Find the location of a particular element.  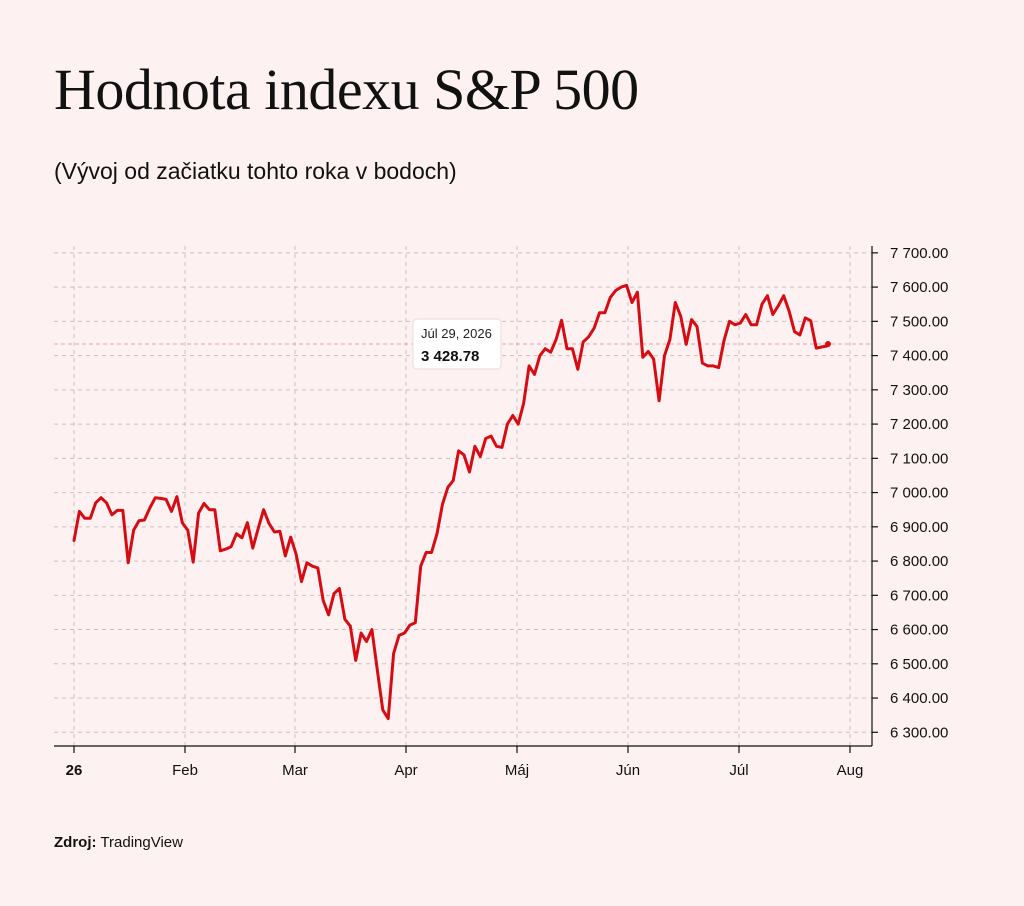

y-tick-label: 6 400.00 is located at coordinates (919, 698).